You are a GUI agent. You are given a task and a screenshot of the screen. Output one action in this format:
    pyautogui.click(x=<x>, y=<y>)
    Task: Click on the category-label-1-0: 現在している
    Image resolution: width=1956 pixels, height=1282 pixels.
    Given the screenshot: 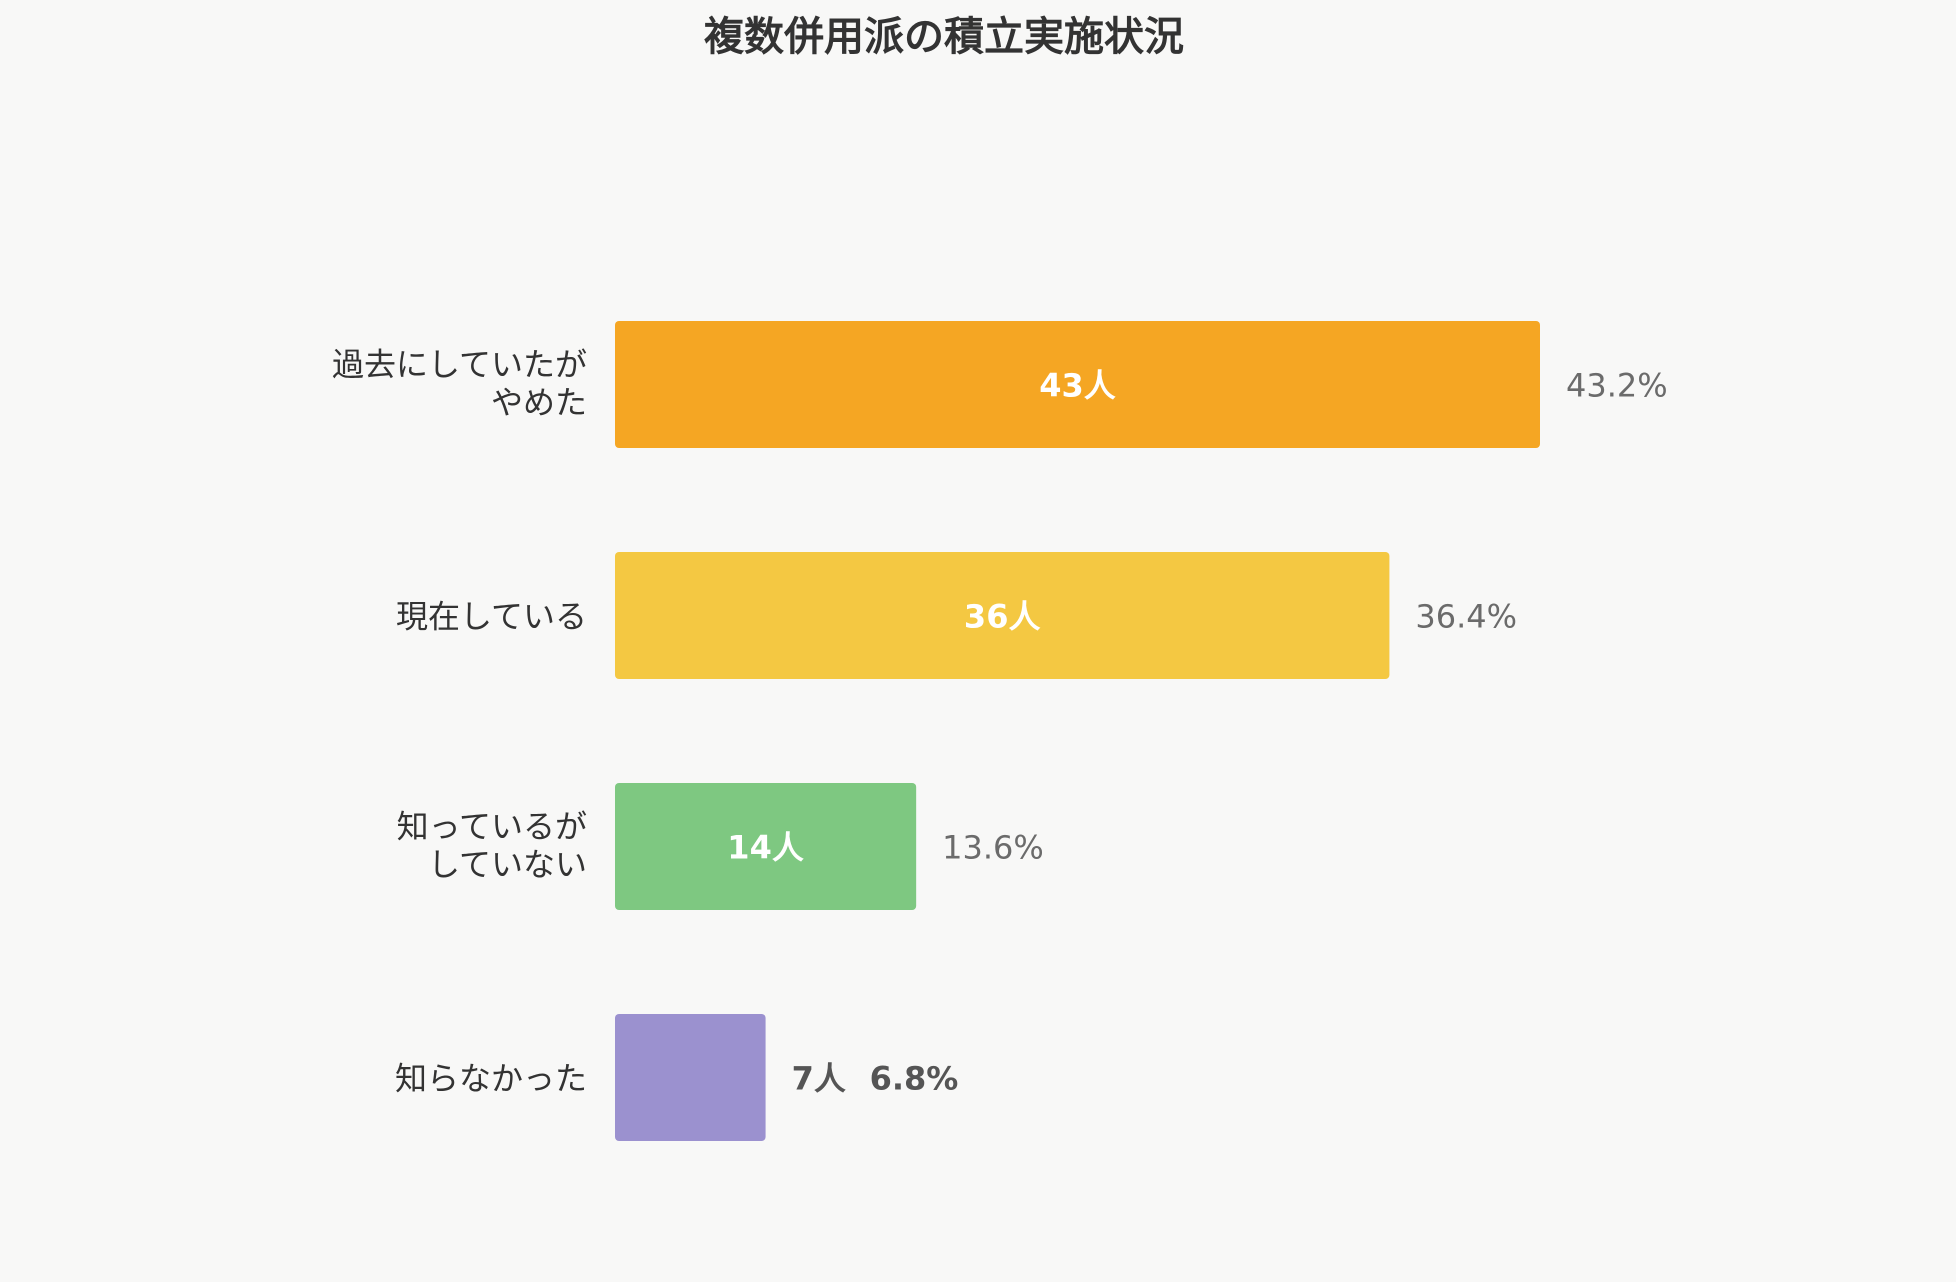 What is the action you would take?
    pyautogui.click(x=491, y=617)
    